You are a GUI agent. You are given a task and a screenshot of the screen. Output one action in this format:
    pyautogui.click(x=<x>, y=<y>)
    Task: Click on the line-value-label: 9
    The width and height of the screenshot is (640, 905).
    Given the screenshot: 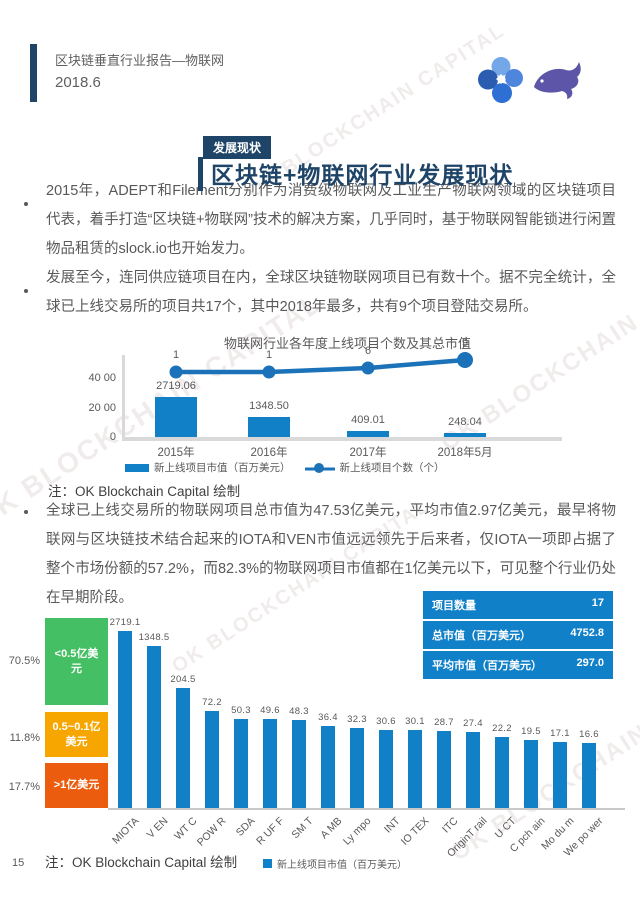 What is the action you would take?
    pyautogui.click(x=465, y=343)
    